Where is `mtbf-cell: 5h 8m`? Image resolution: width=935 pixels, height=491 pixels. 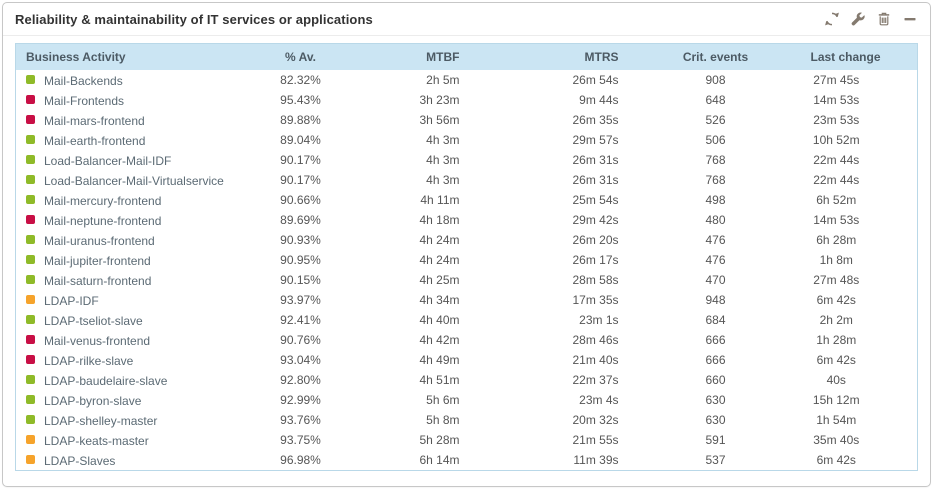
mtbf-cell: 5h 8m is located at coordinates (443, 420).